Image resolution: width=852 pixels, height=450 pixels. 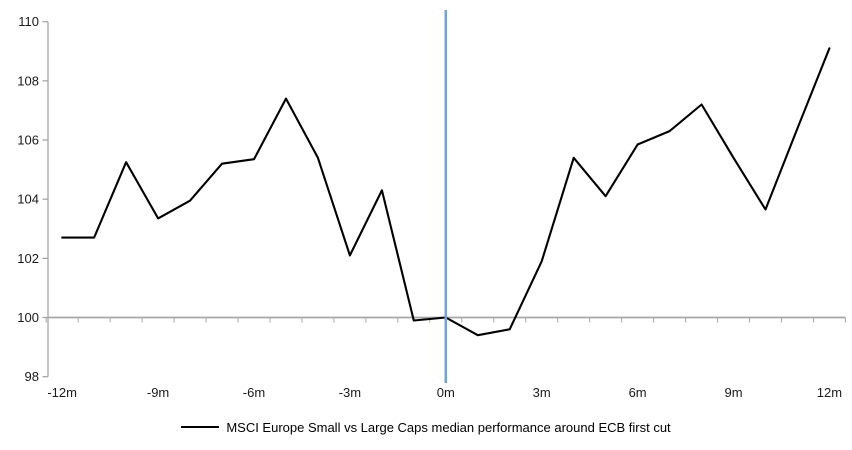 I want to click on x-tick-label: 12m, so click(x=829, y=392).